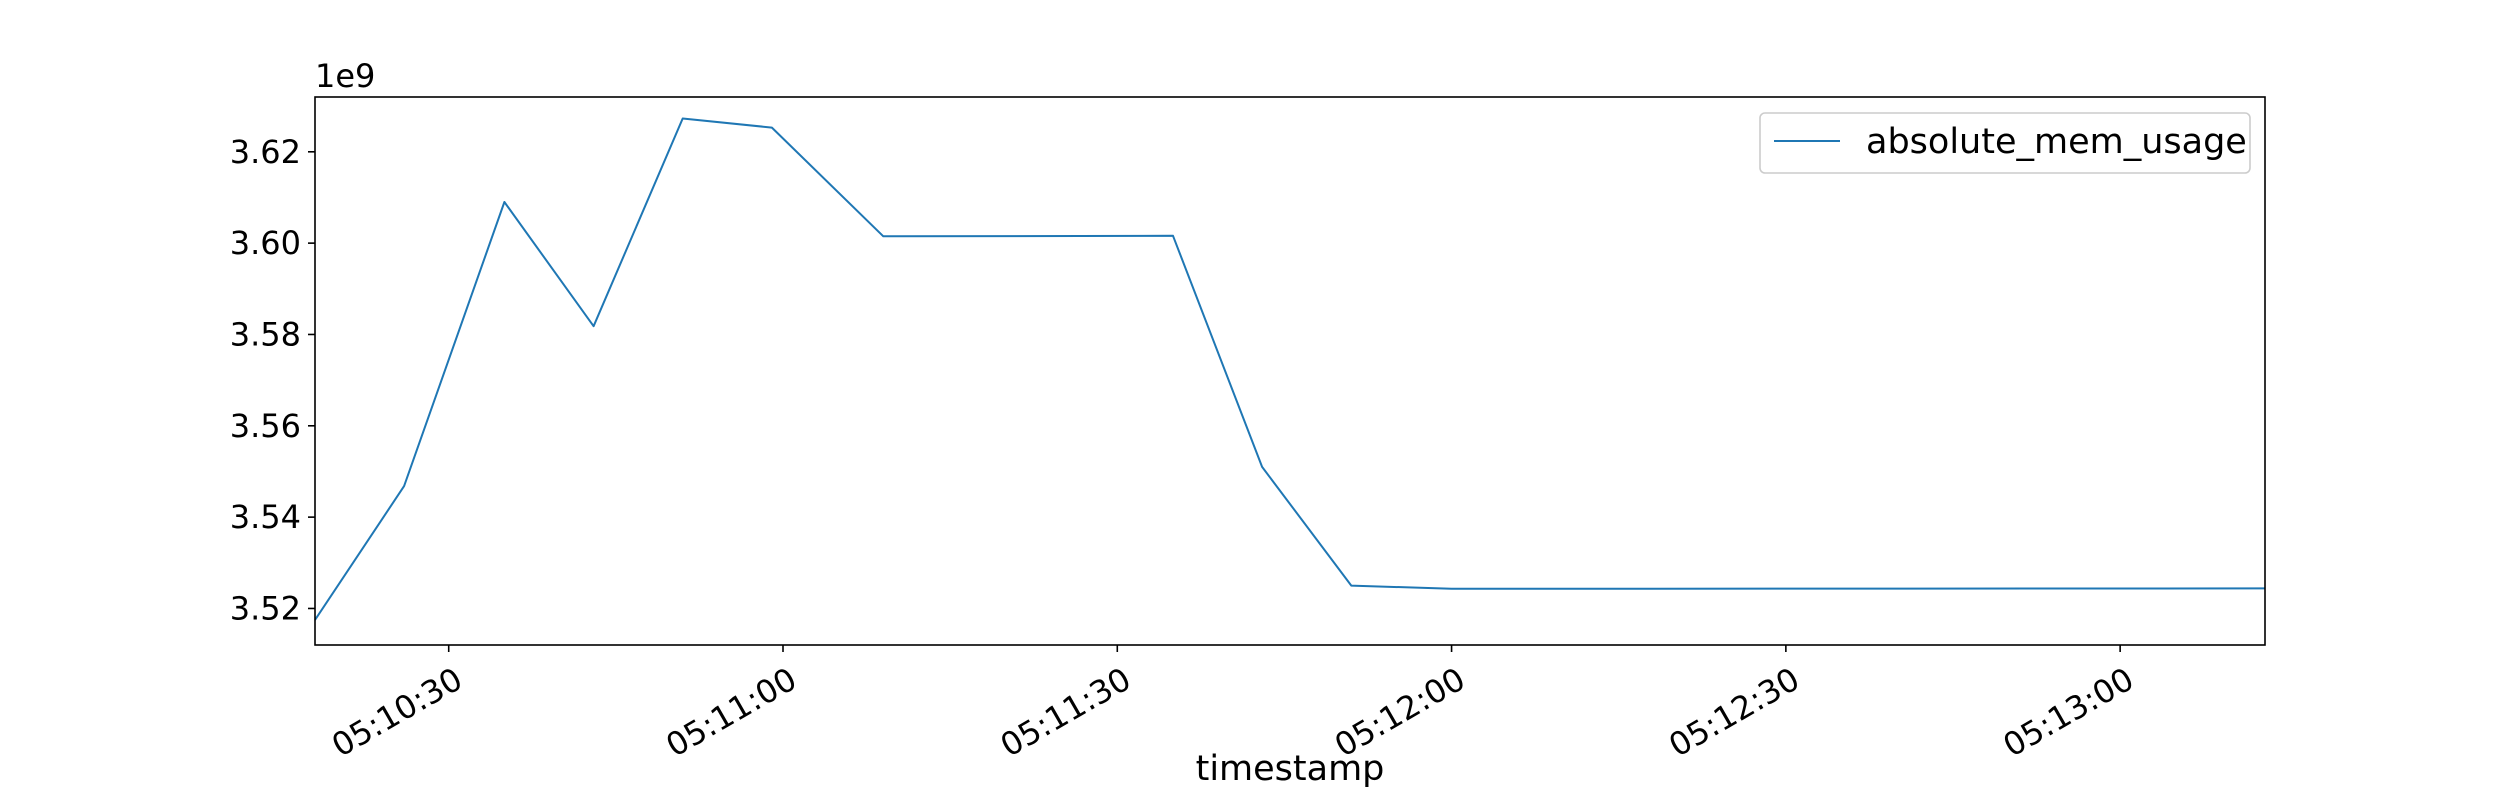  What do you see at coordinates (1065, 712) in the screenshot?
I see `x-tick-label: 05:11:30` at bounding box center [1065, 712].